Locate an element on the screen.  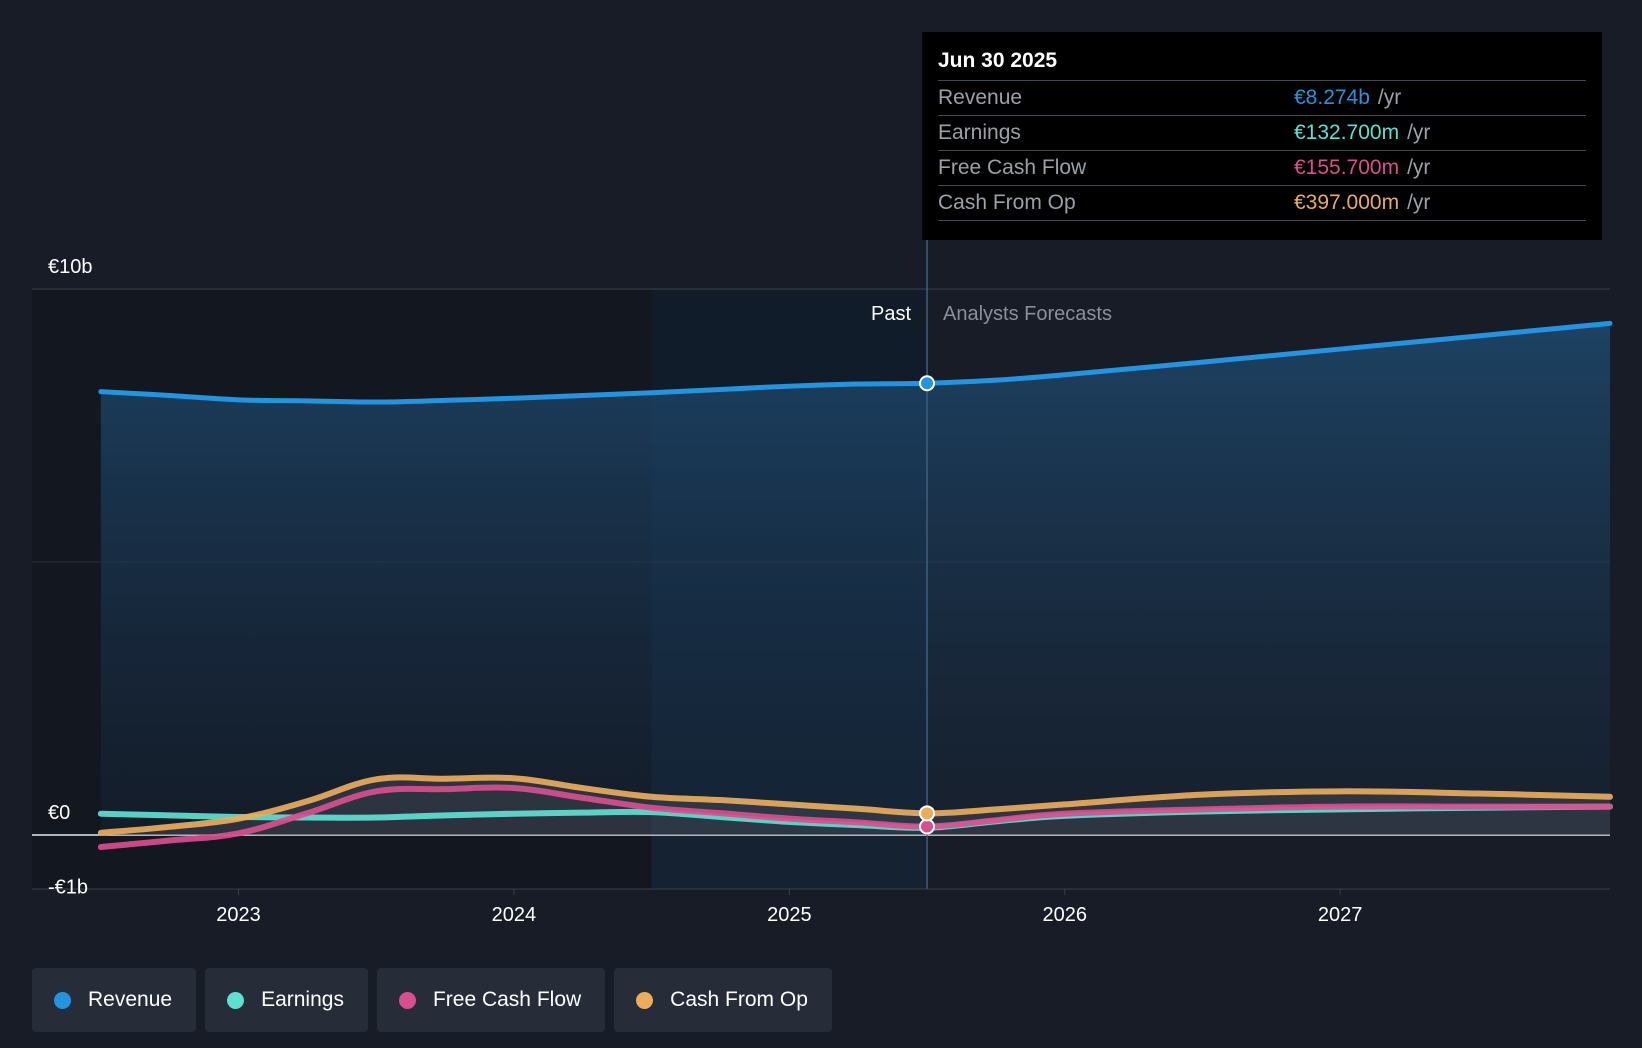
legend-item-free-cash-flow: Free Cash Flow is located at coordinates (491, 1000).